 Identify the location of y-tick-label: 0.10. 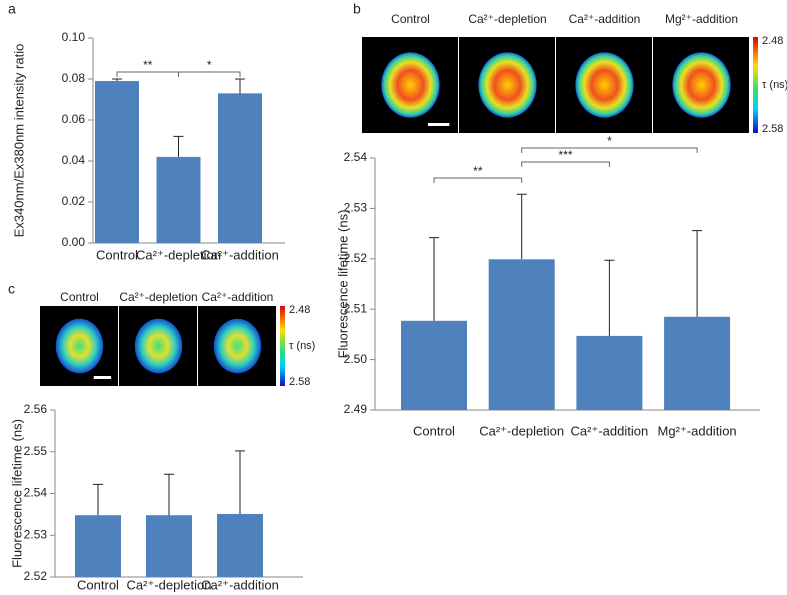
(74, 37).